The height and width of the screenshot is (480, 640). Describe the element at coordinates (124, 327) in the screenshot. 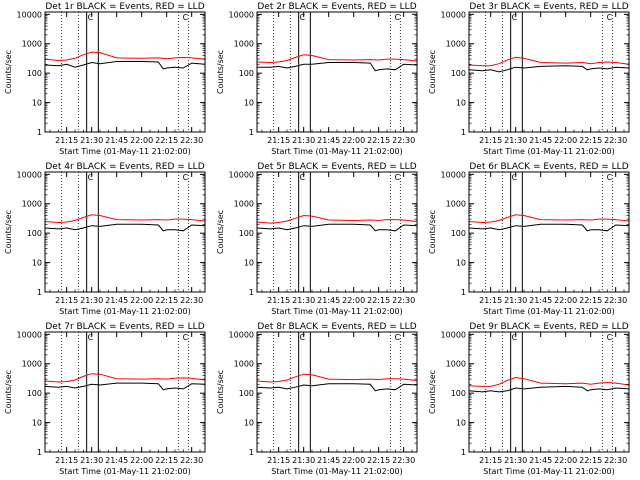

I see `panel-title: Det 7r BLACK = Events, RED = LLD` at that location.